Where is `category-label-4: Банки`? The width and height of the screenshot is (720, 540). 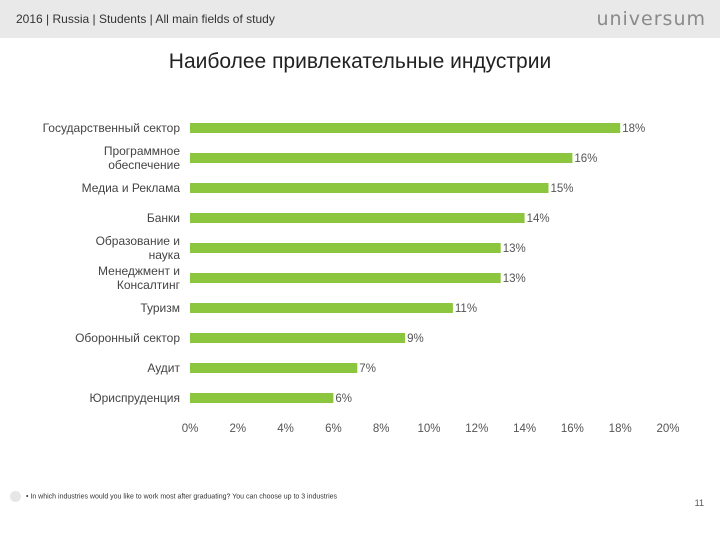
category-label-4: Банки is located at coordinates (163, 218).